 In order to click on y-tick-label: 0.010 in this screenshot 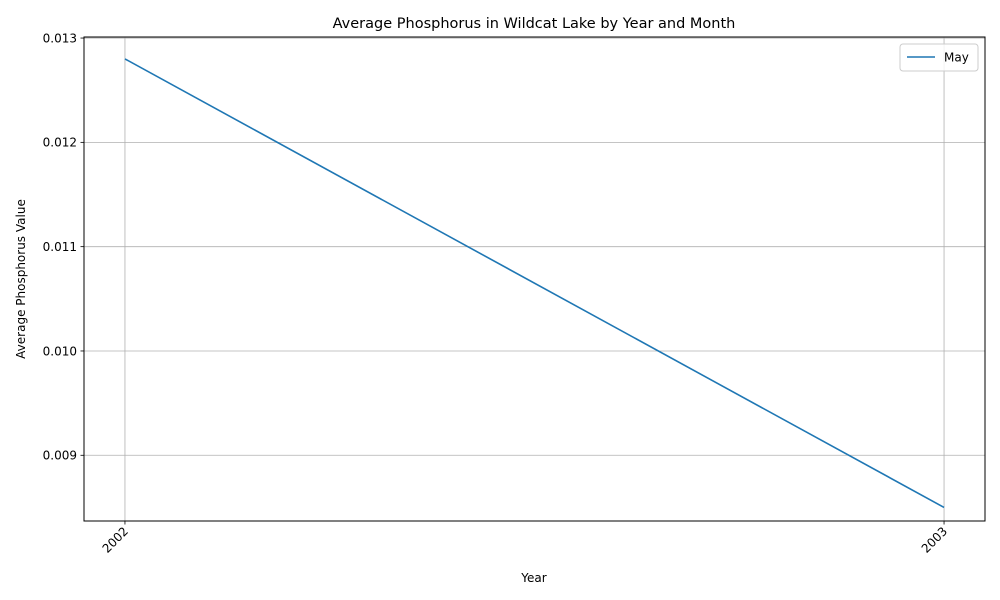, I will do `click(60, 351)`.